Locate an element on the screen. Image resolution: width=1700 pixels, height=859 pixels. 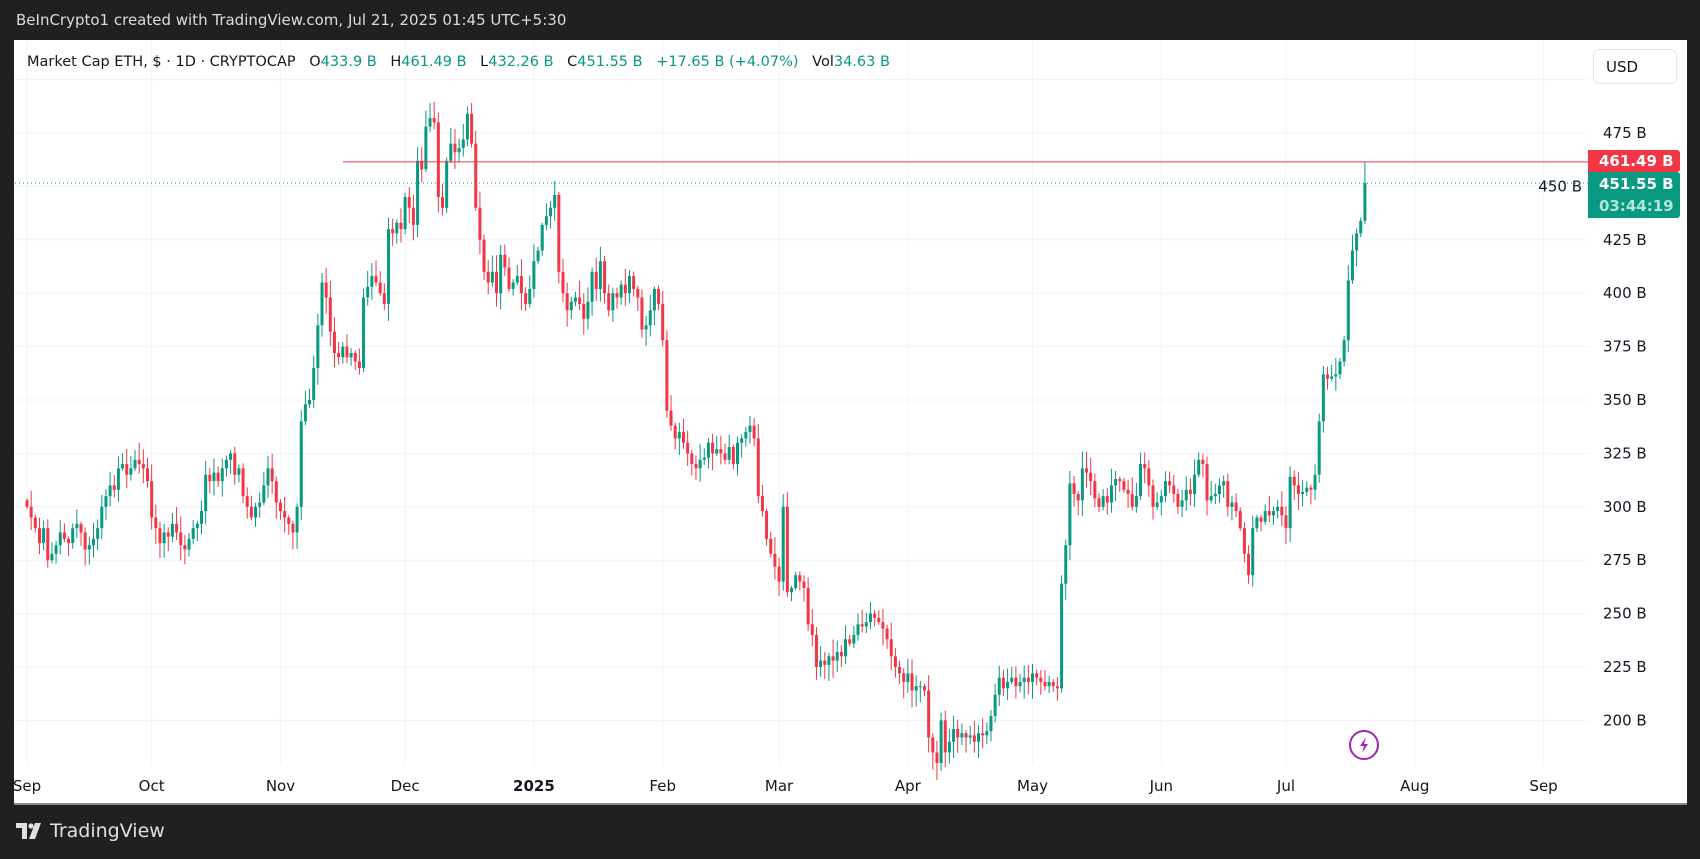
y-tick-label: 375 B is located at coordinates (1625, 347).